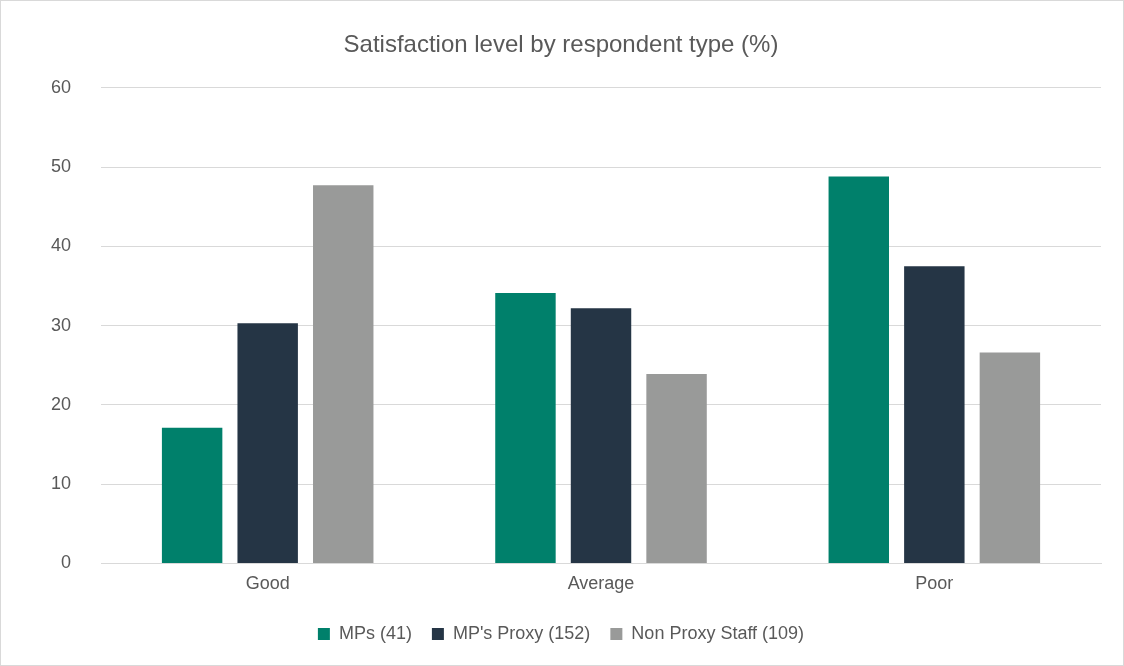 The width and height of the screenshot is (1124, 666). I want to click on legend-label: Non Proxy Staff (109), so click(718, 632).